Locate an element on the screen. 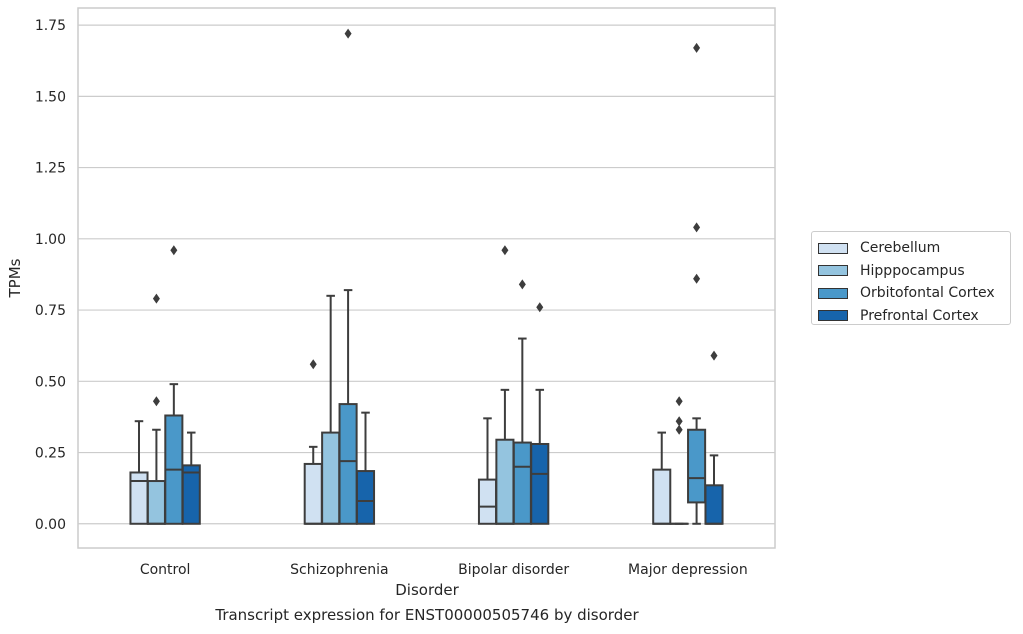  x-tick-label: Schizophrenia is located at coordinates (339, 570).